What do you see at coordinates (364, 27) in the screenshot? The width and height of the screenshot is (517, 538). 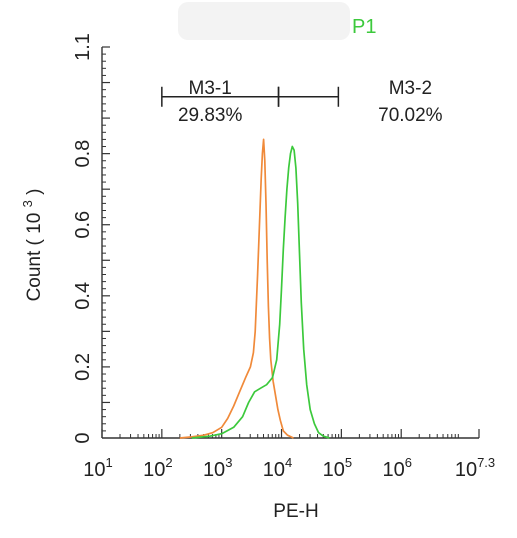 I see `gate-name-label: P1` at bounding box center [364, 27].